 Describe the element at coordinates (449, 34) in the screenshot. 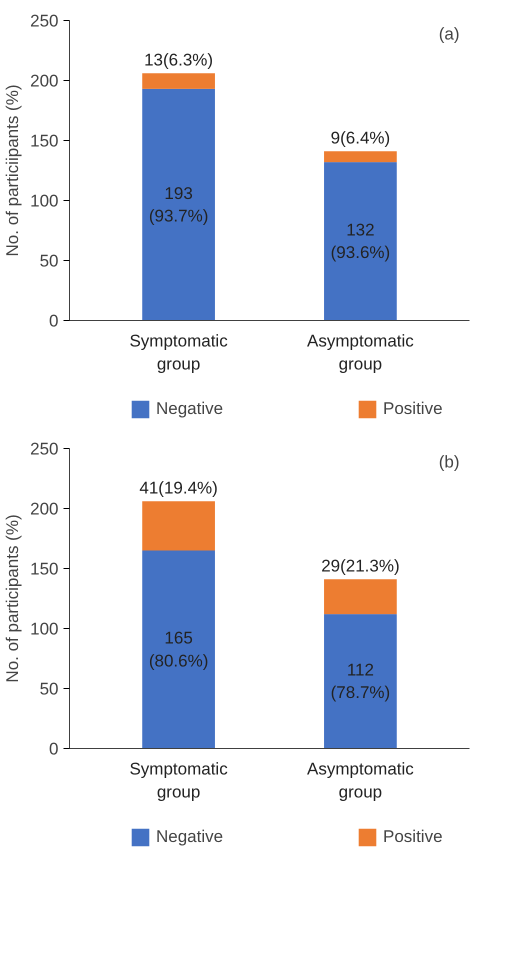

I see `annotation: (a)` at that location.